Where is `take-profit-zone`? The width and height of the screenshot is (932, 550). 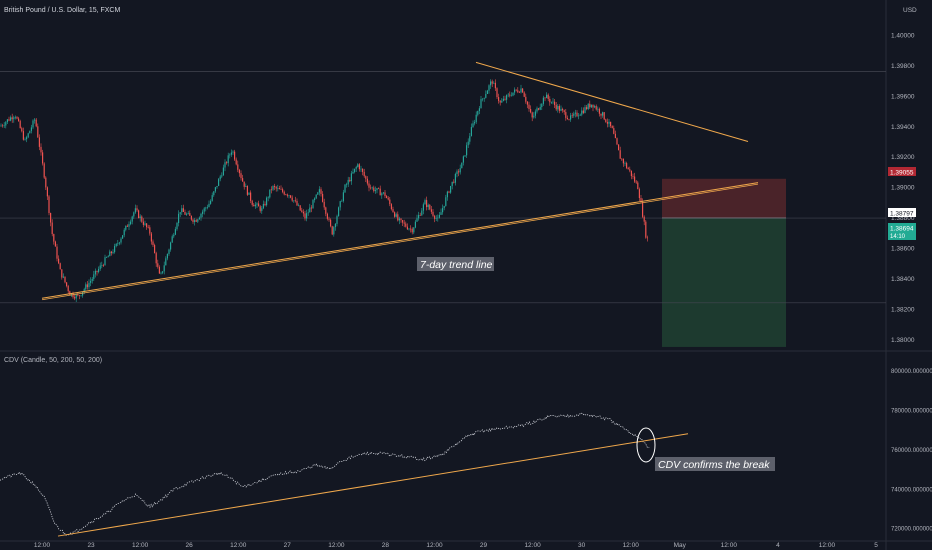 take-profit-zone is located at coordinates (724, 282).